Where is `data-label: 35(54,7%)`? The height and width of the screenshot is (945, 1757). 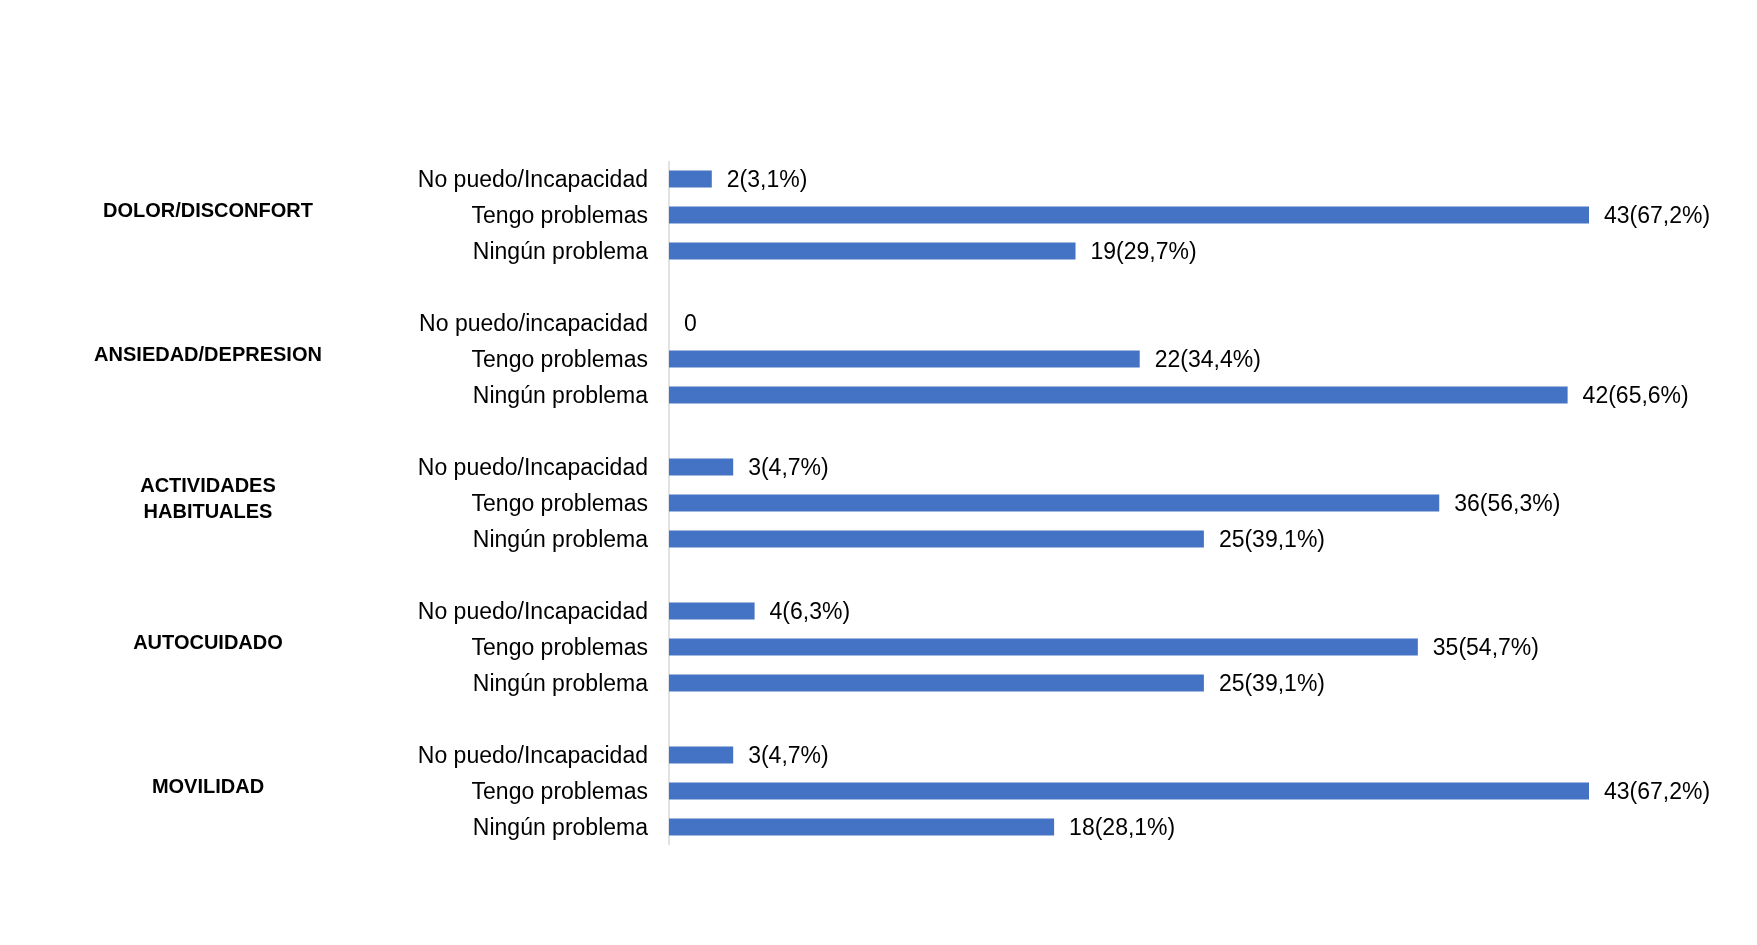
data-label: 35(54,7%) is located at coordinates (1485, 647).